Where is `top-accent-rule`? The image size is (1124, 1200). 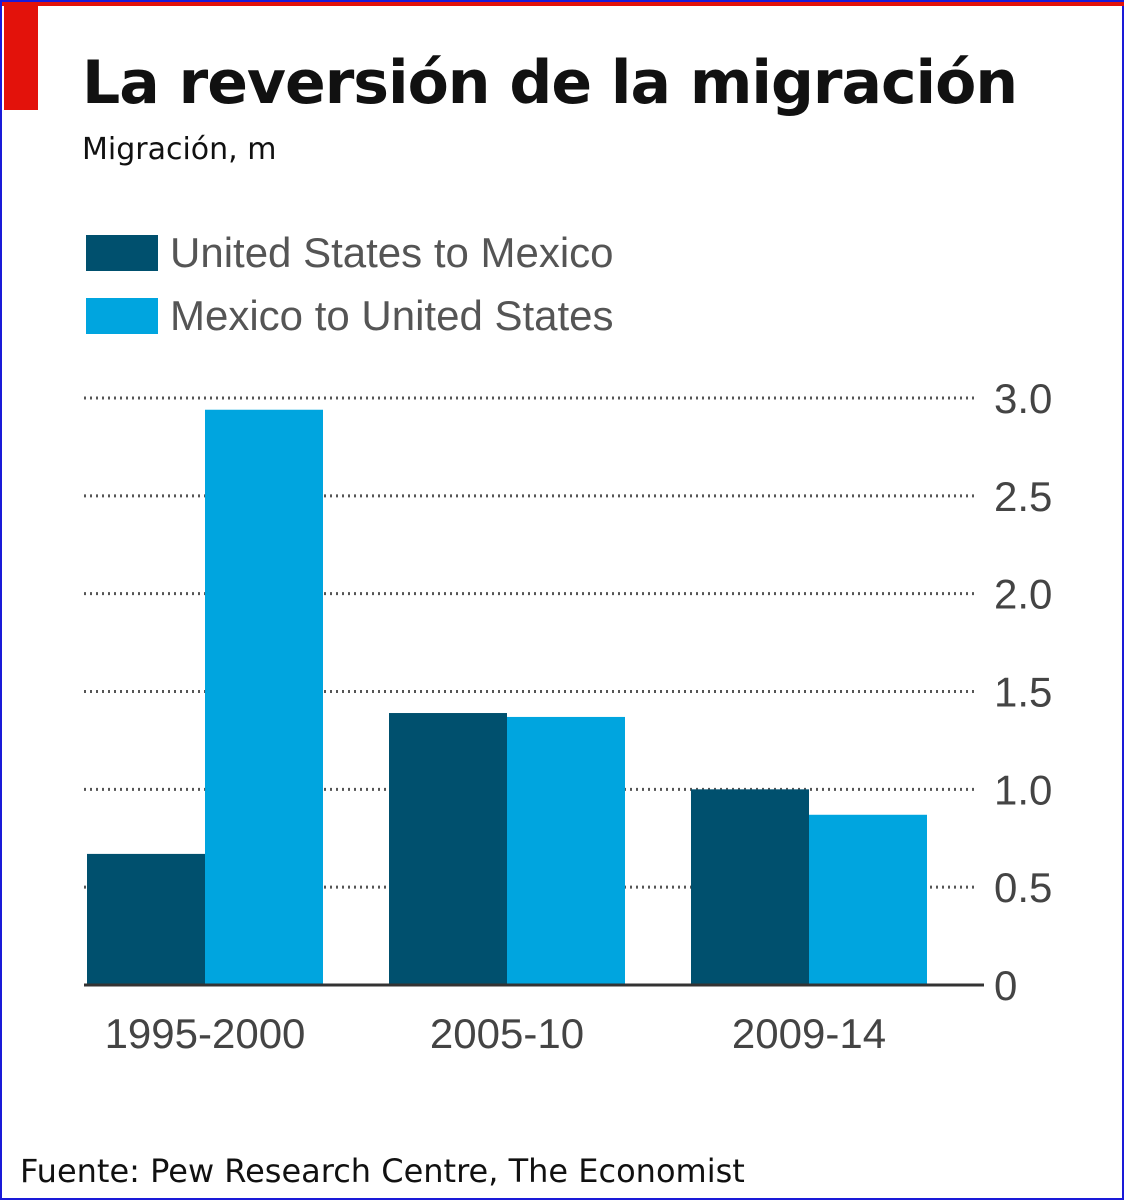 top-accent-rule is located at coordinates (563, 4).